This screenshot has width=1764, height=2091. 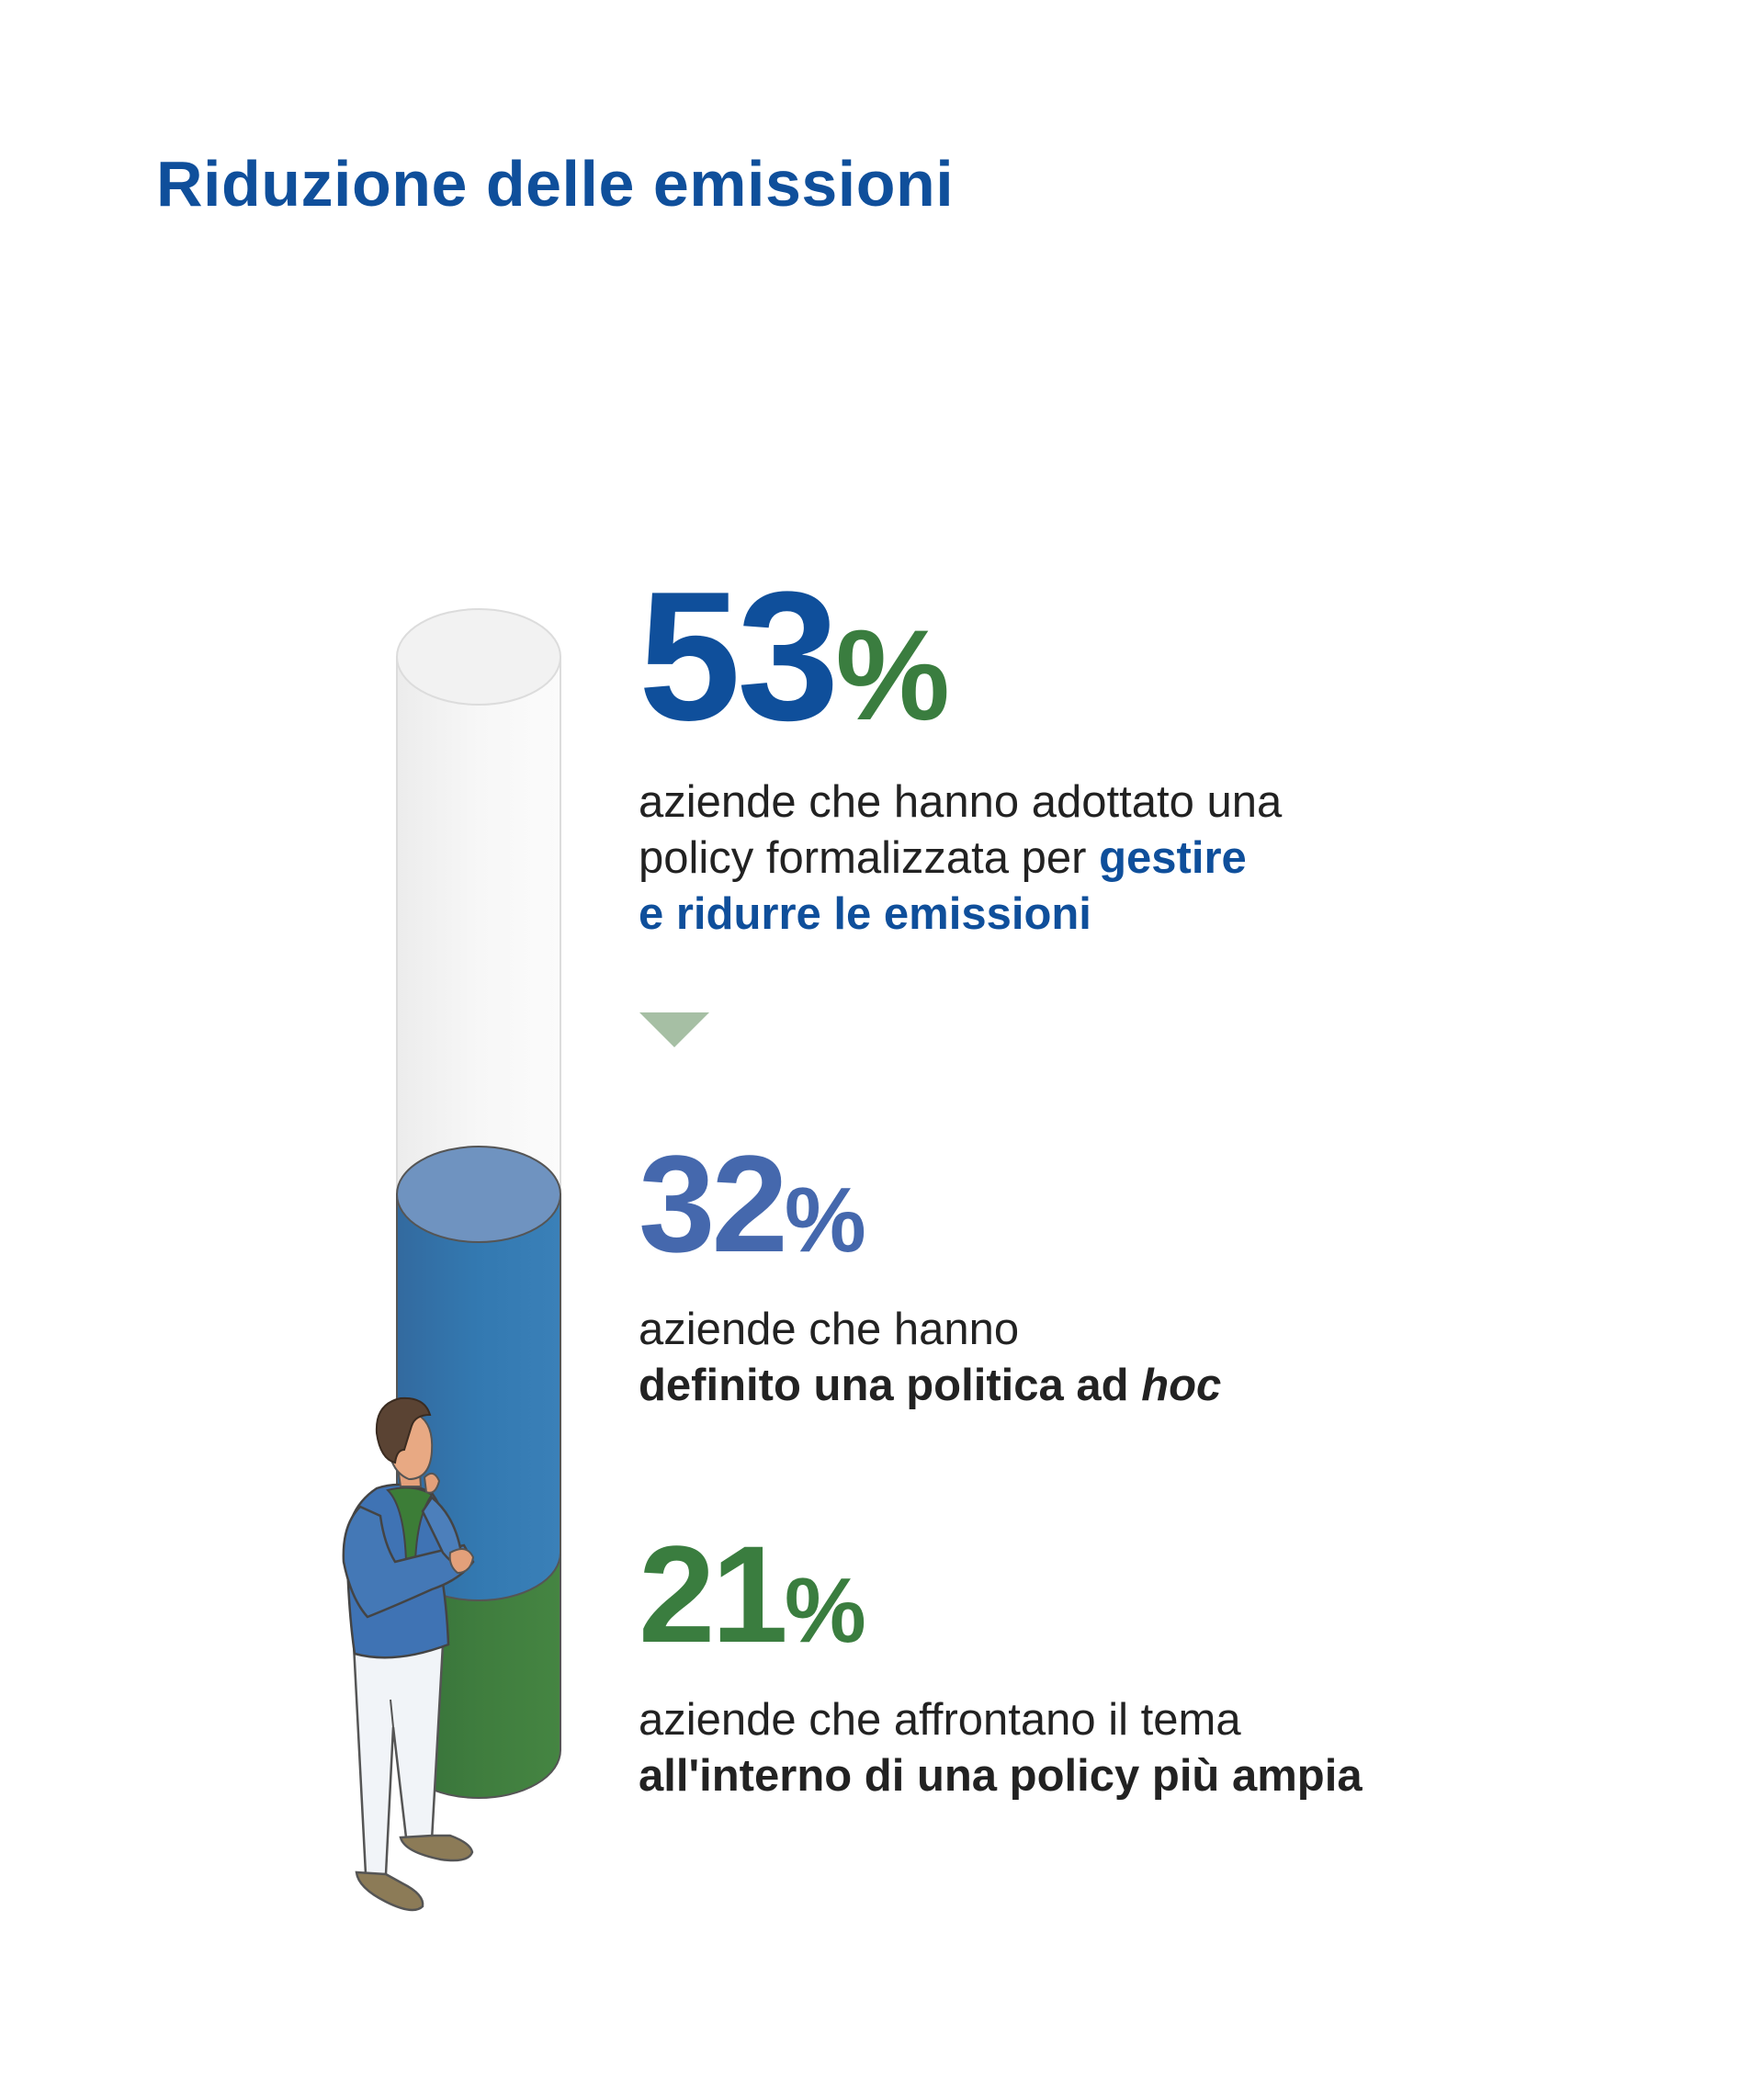 I want to click on stat-number: 21, so click(x=713, y=1594).